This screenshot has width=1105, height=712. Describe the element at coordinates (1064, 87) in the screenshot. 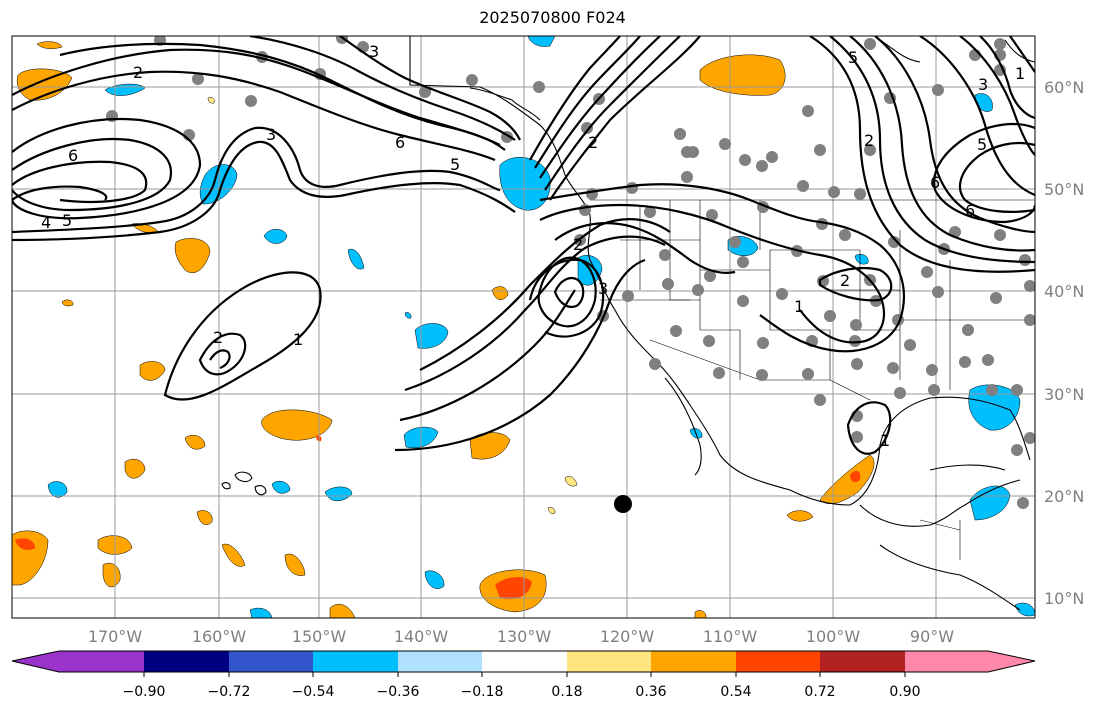

I see `lat-label: 60°N` at that location.